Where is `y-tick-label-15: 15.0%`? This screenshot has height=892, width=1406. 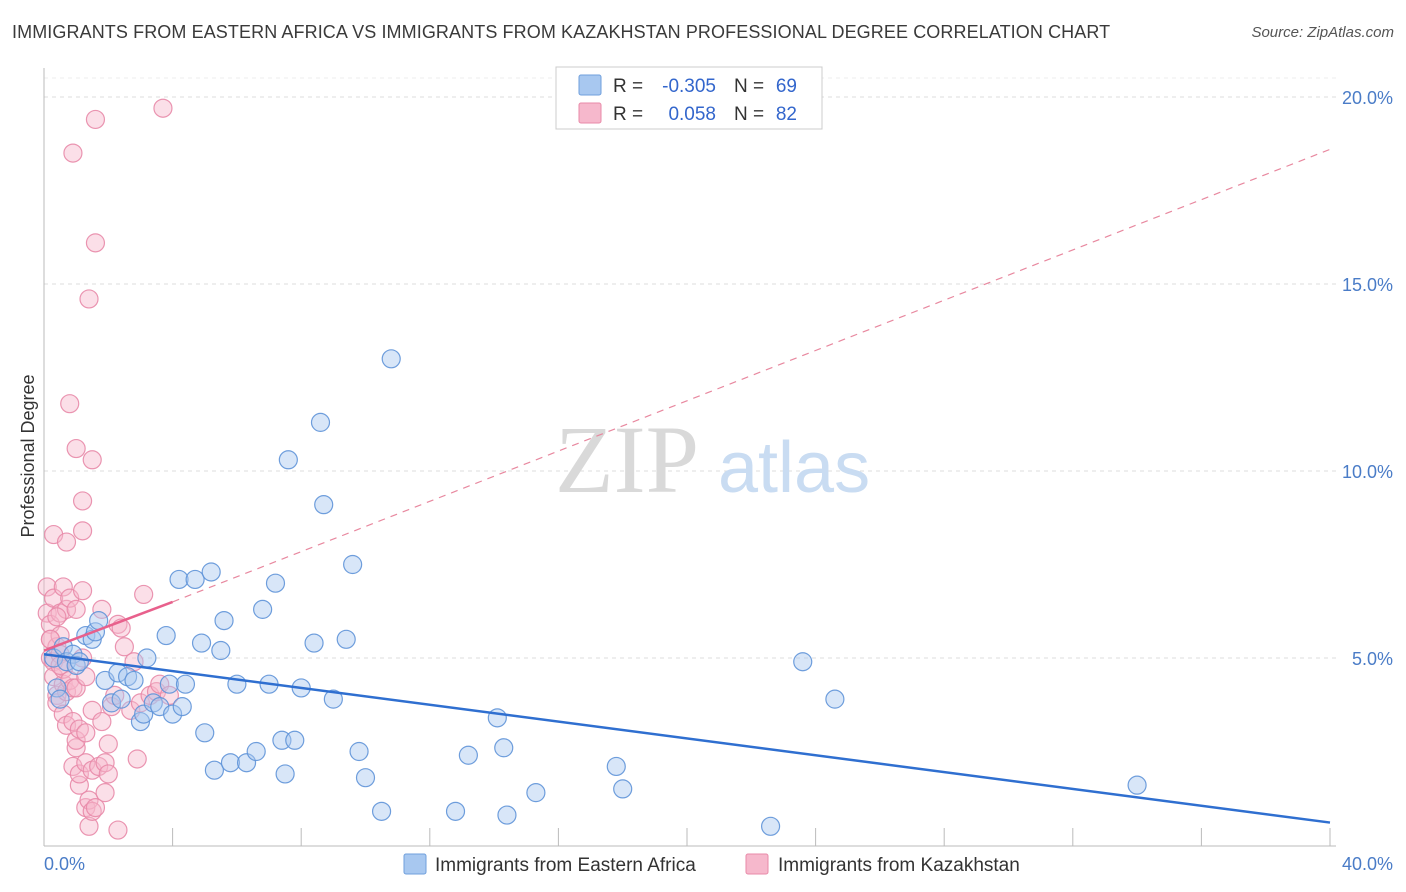 y-tick-label-15: 15.0% is located at coordinates (1367, 285).